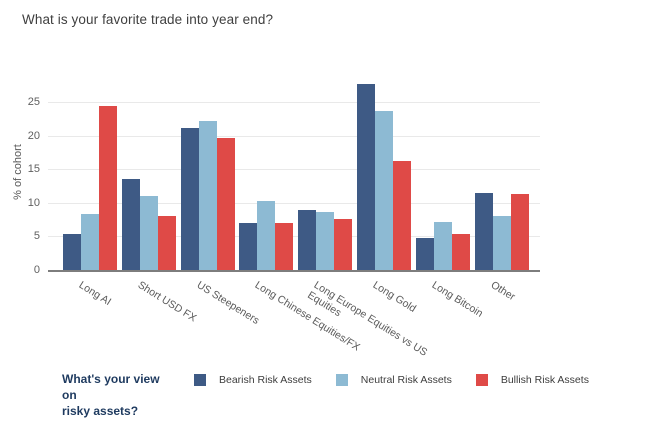 The height and width of the screenshot is (423, 660). I want to click on y-tick-label: 25, so click(33, 102).